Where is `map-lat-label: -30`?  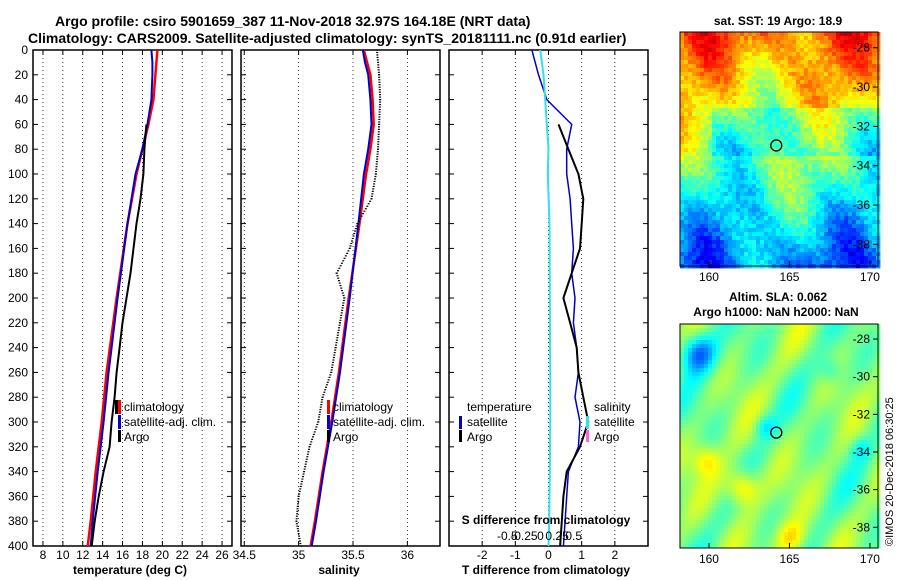
map-lat-label: -30 is located at coordinates (862, 87).